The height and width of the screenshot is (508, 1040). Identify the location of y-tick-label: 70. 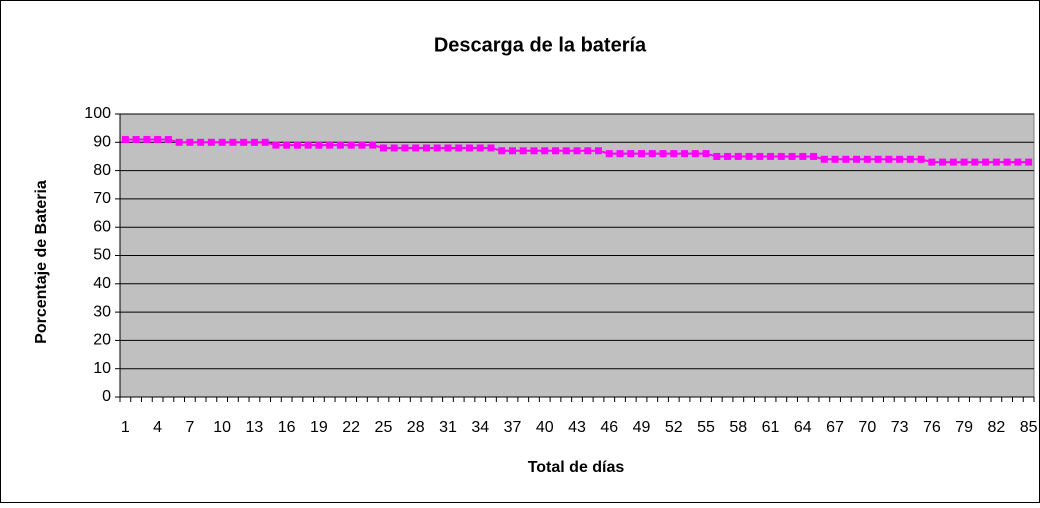
(102, 198).